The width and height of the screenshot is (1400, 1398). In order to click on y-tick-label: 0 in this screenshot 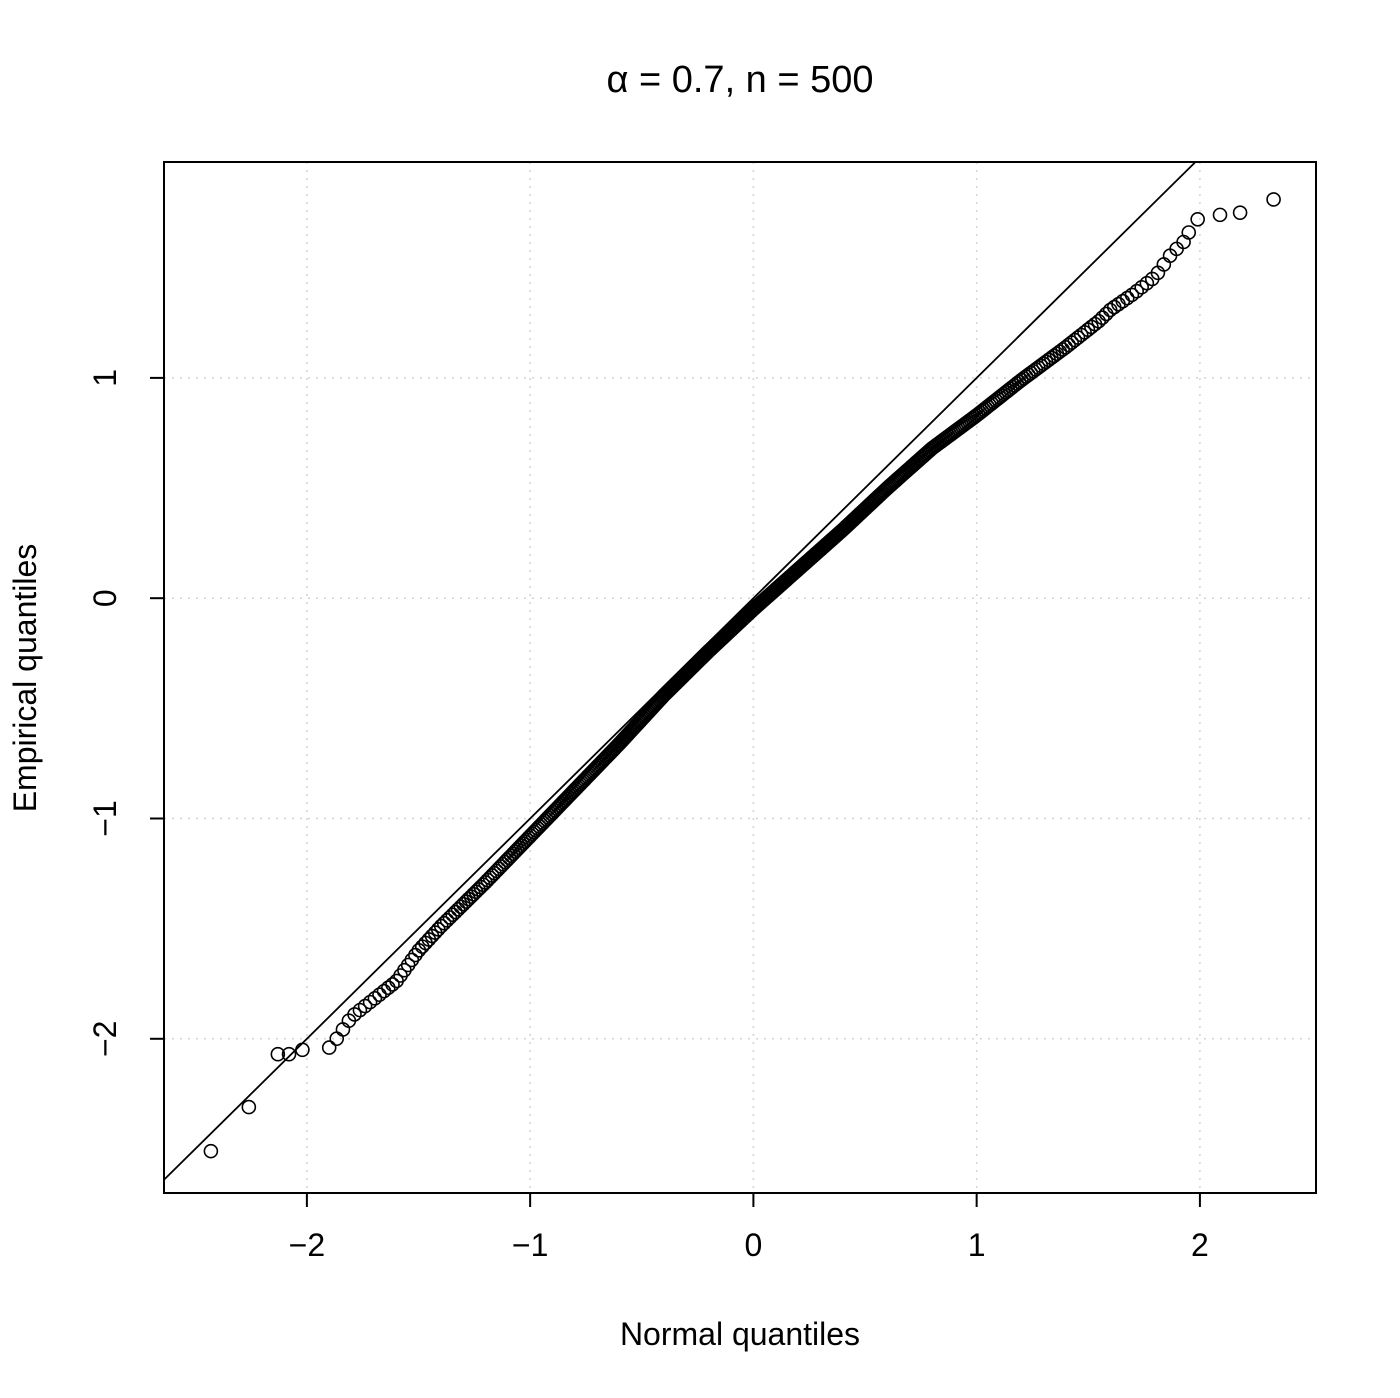, I will do `click(105, 598)`.